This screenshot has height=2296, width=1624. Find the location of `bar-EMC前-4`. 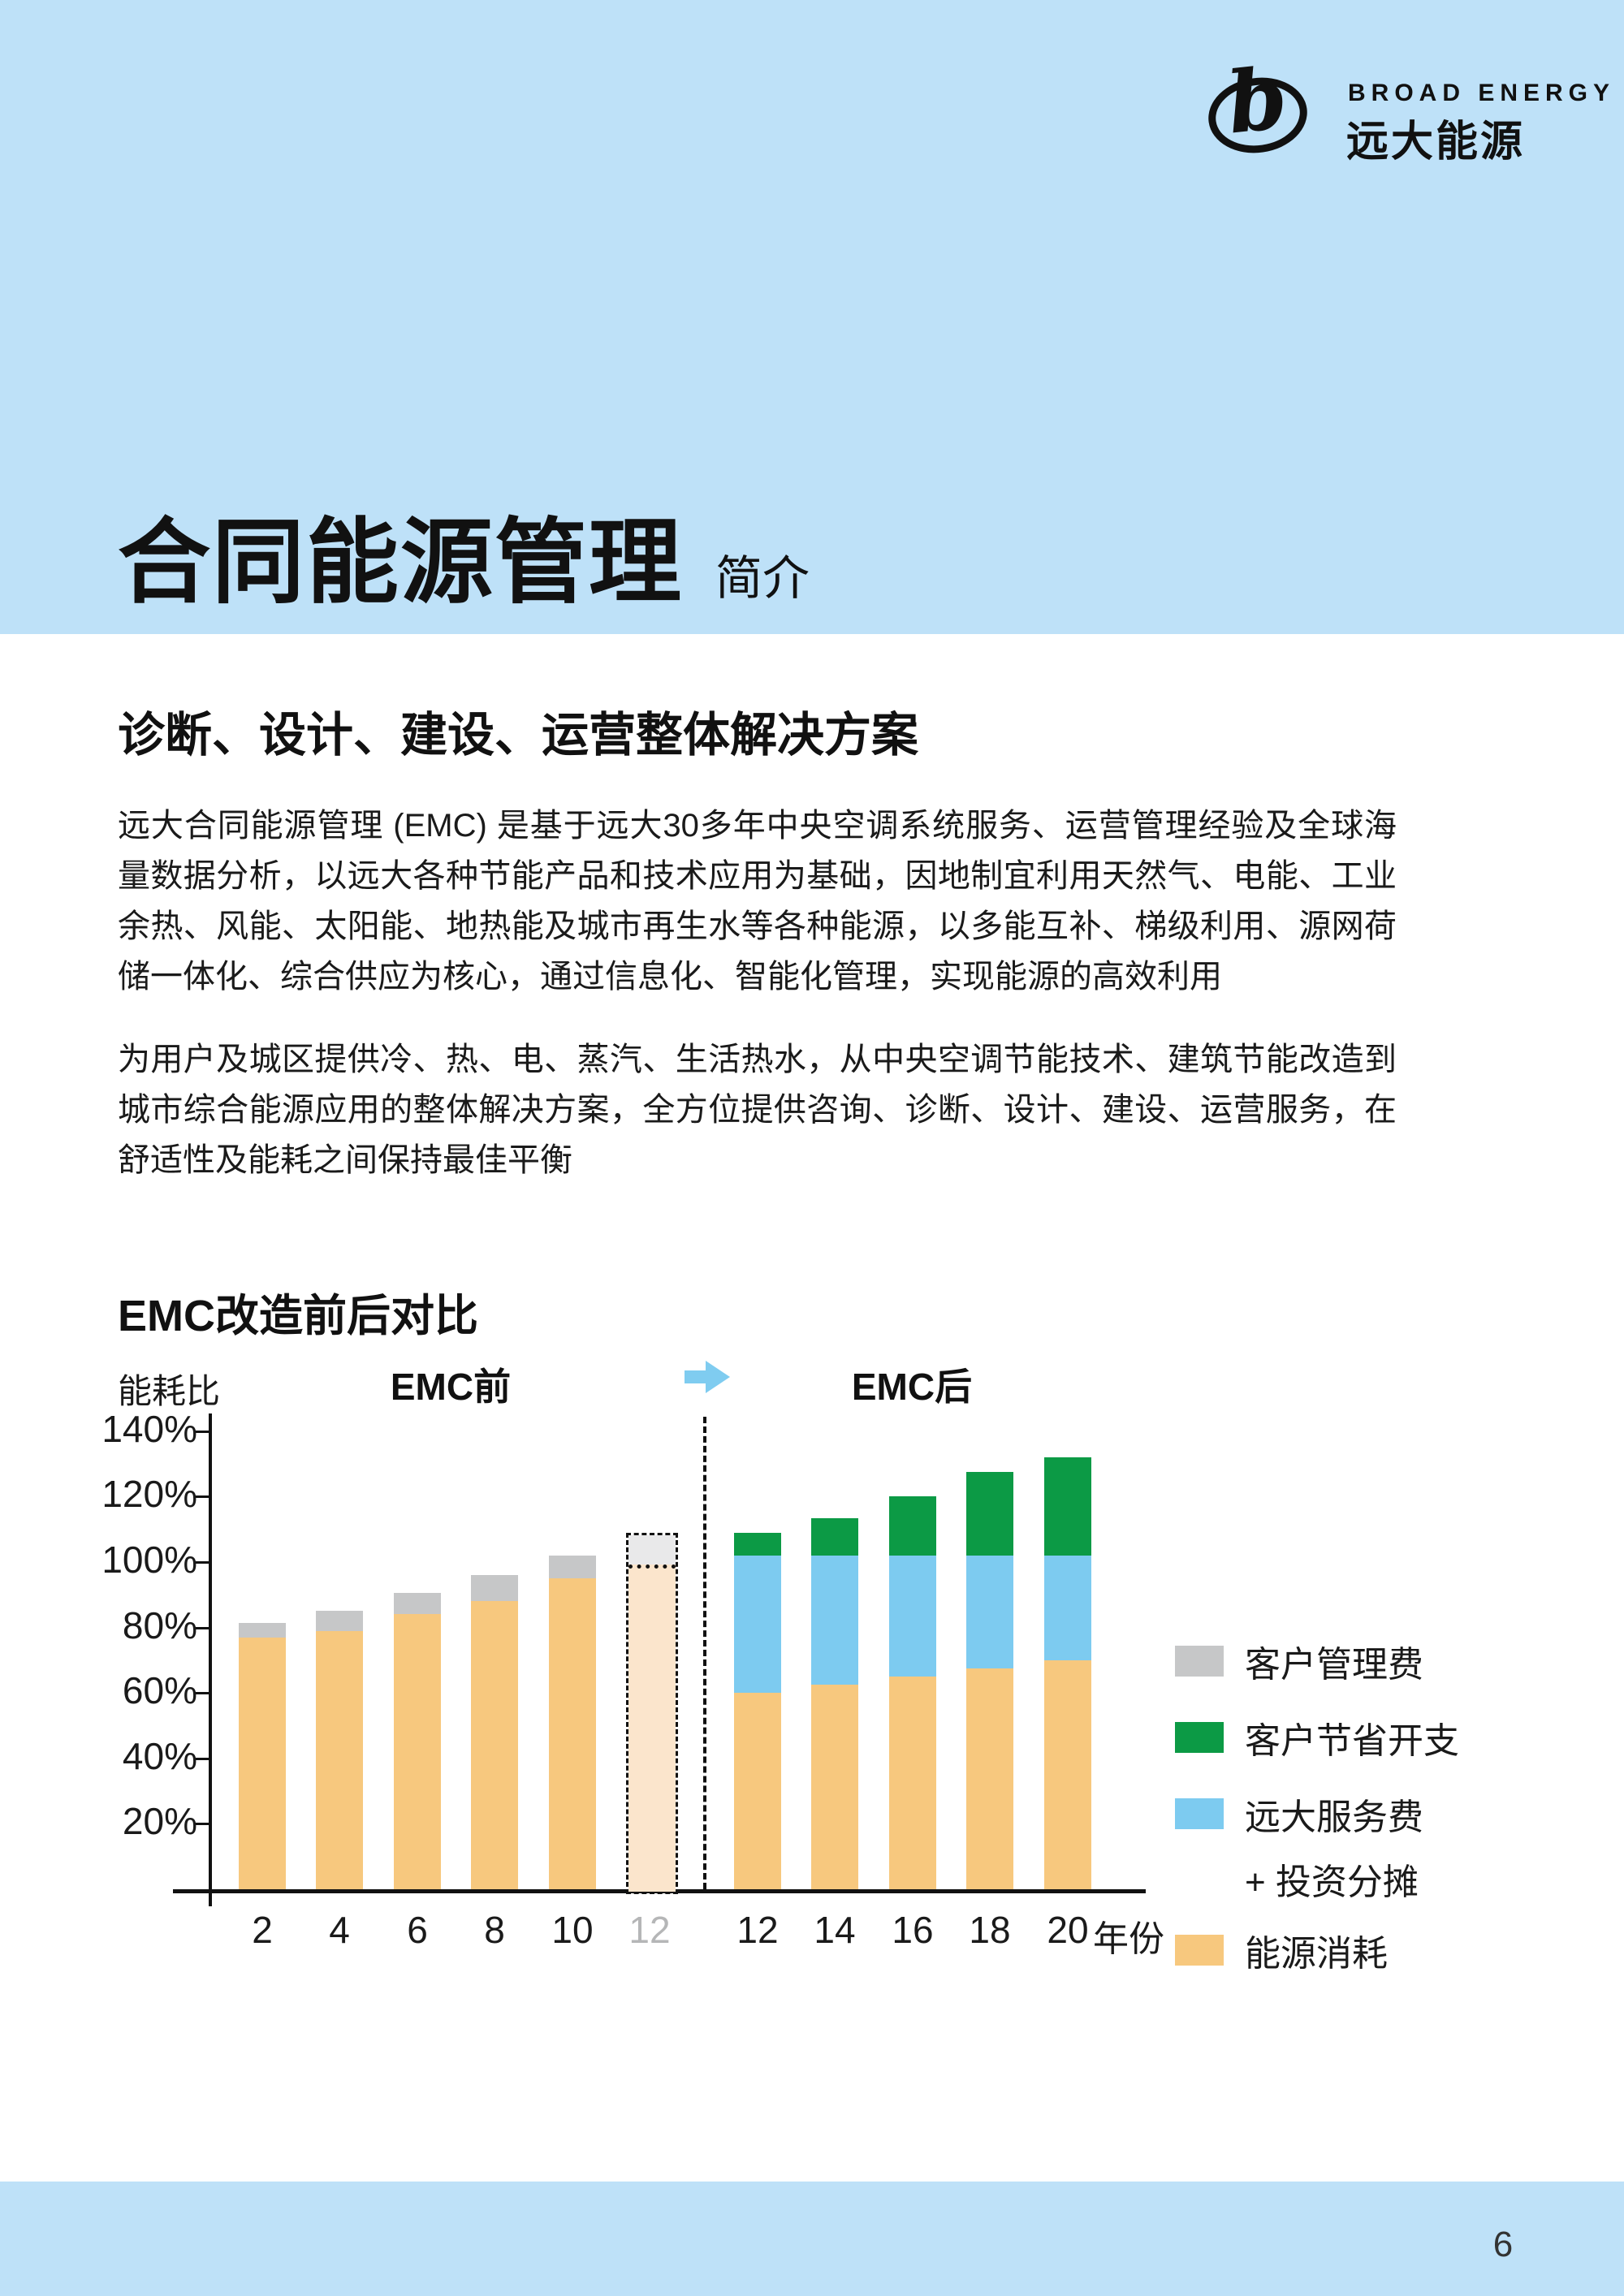

bar-EMC前-4 is located at coordinates (340, 1750).